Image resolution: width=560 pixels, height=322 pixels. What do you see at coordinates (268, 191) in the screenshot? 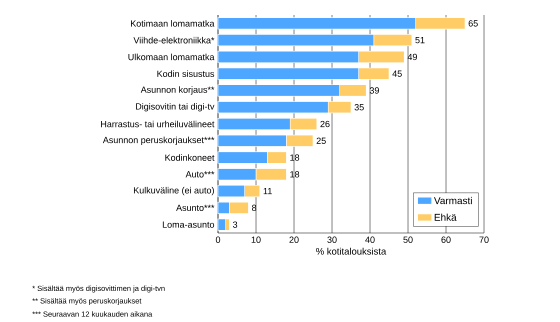
I see `total-label: 11` at bounding box center [268, 191].